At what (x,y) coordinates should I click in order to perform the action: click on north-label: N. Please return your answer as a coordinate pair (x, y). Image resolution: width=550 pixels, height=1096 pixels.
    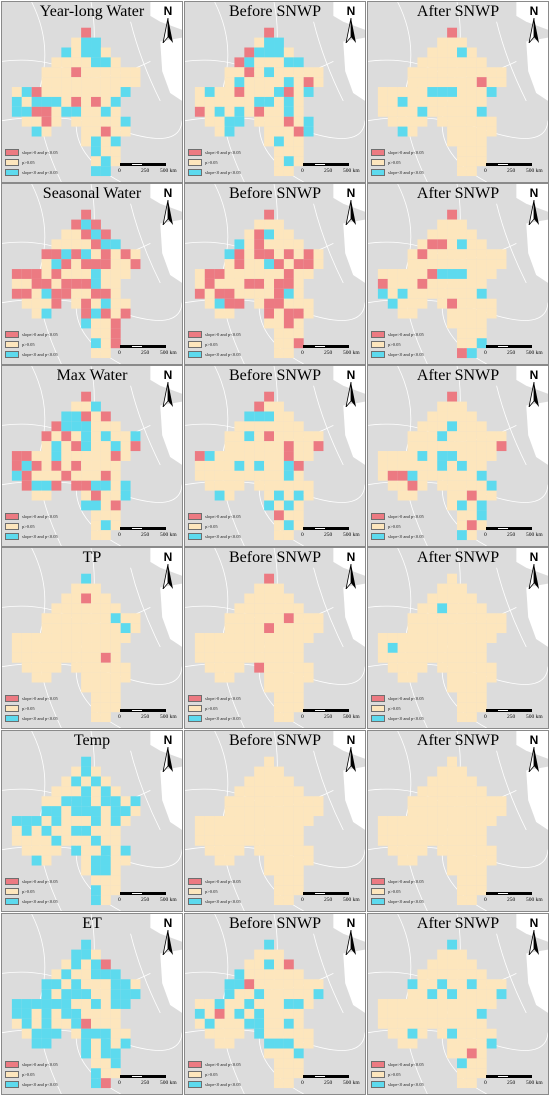
    Looking at the image, I should click on (351, 11).